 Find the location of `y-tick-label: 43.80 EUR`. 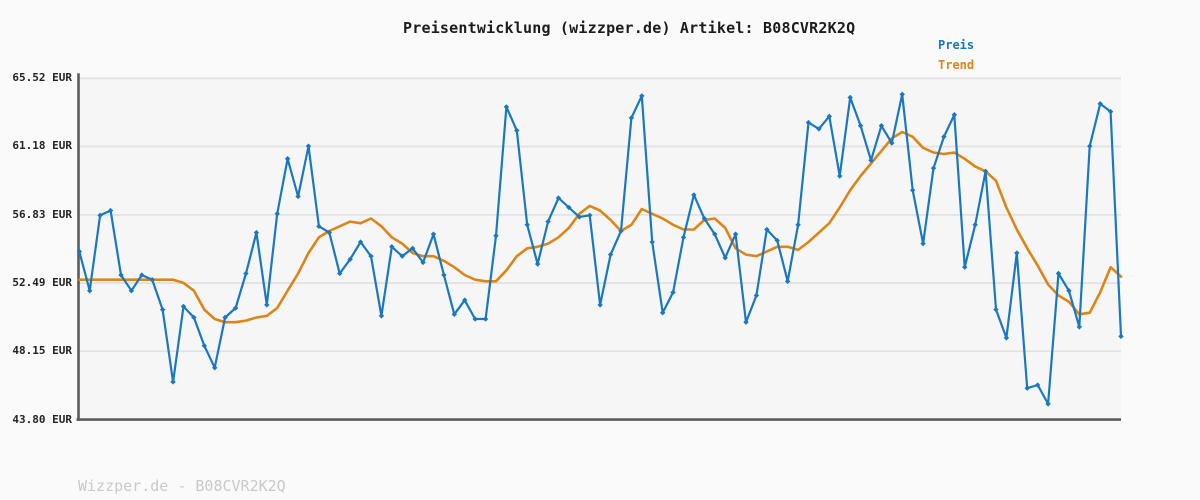

y-tick-label: 43.80 EUR is located at coordinates (42, 419).